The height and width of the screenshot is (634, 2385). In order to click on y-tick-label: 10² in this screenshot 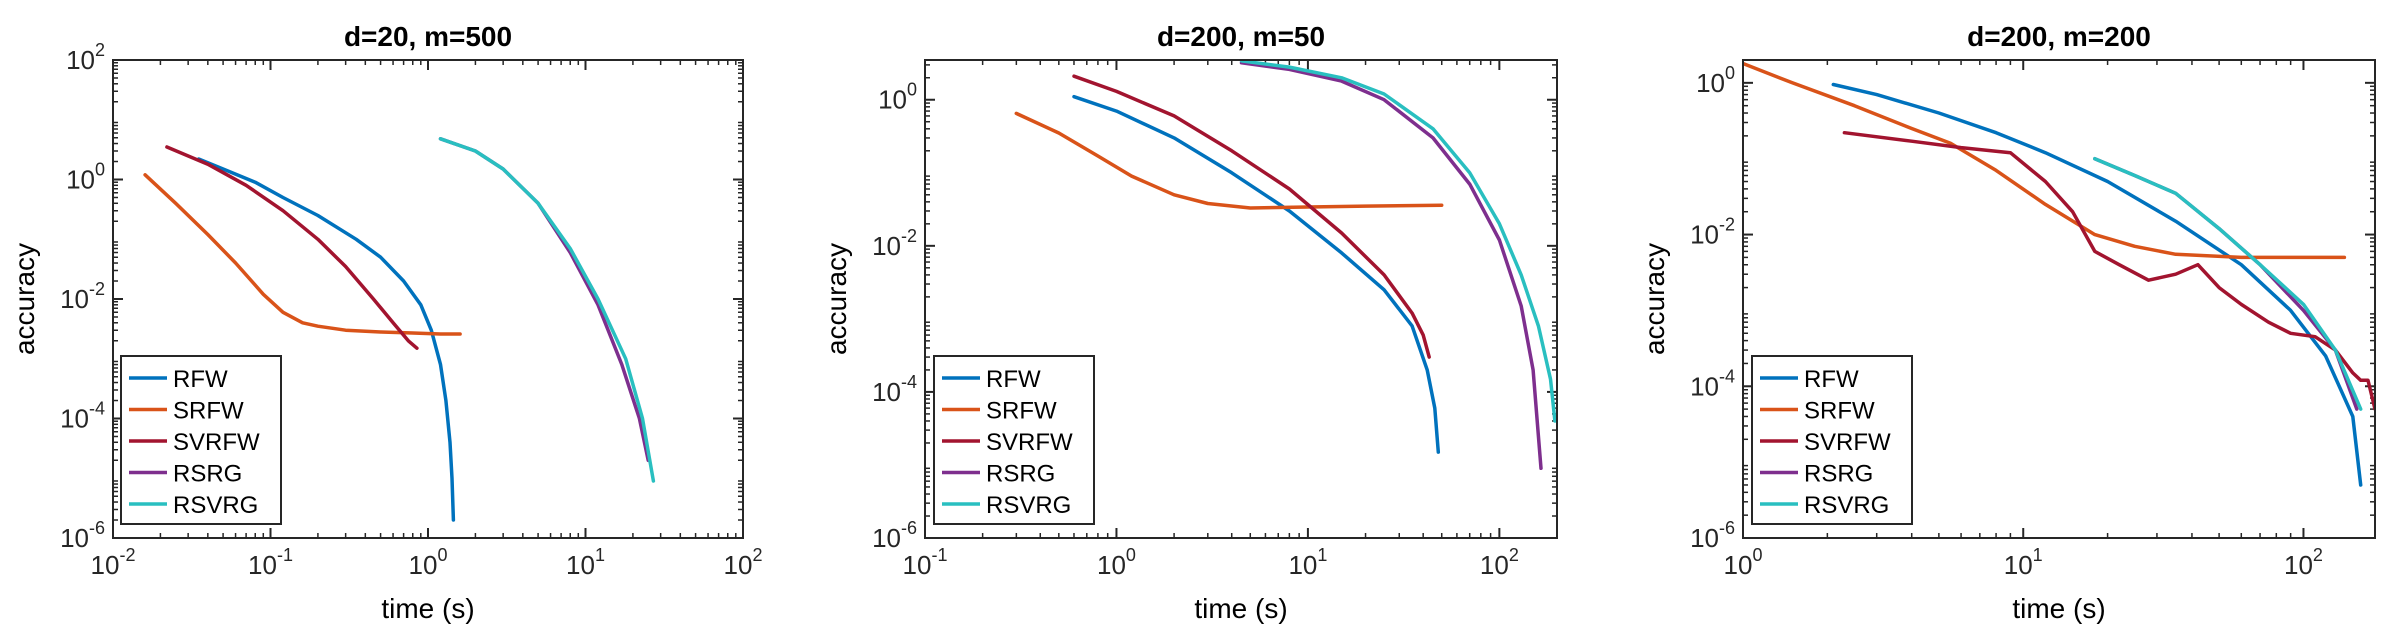, I will do `click(85, 57)`.